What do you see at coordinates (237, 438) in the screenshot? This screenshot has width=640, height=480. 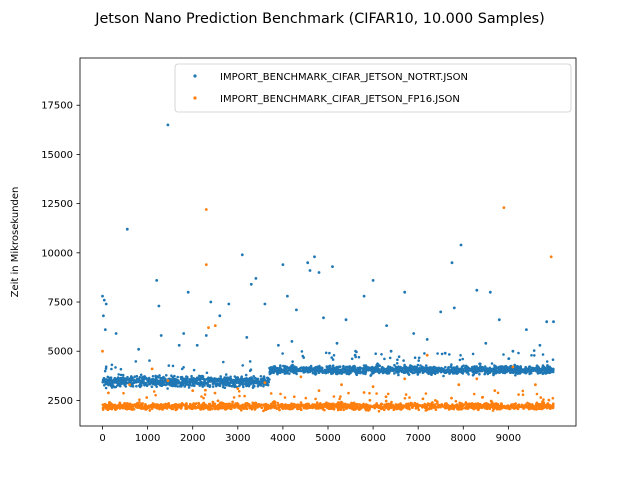 I see `x-tick-label: 3000` at bounding box center [237, 438].